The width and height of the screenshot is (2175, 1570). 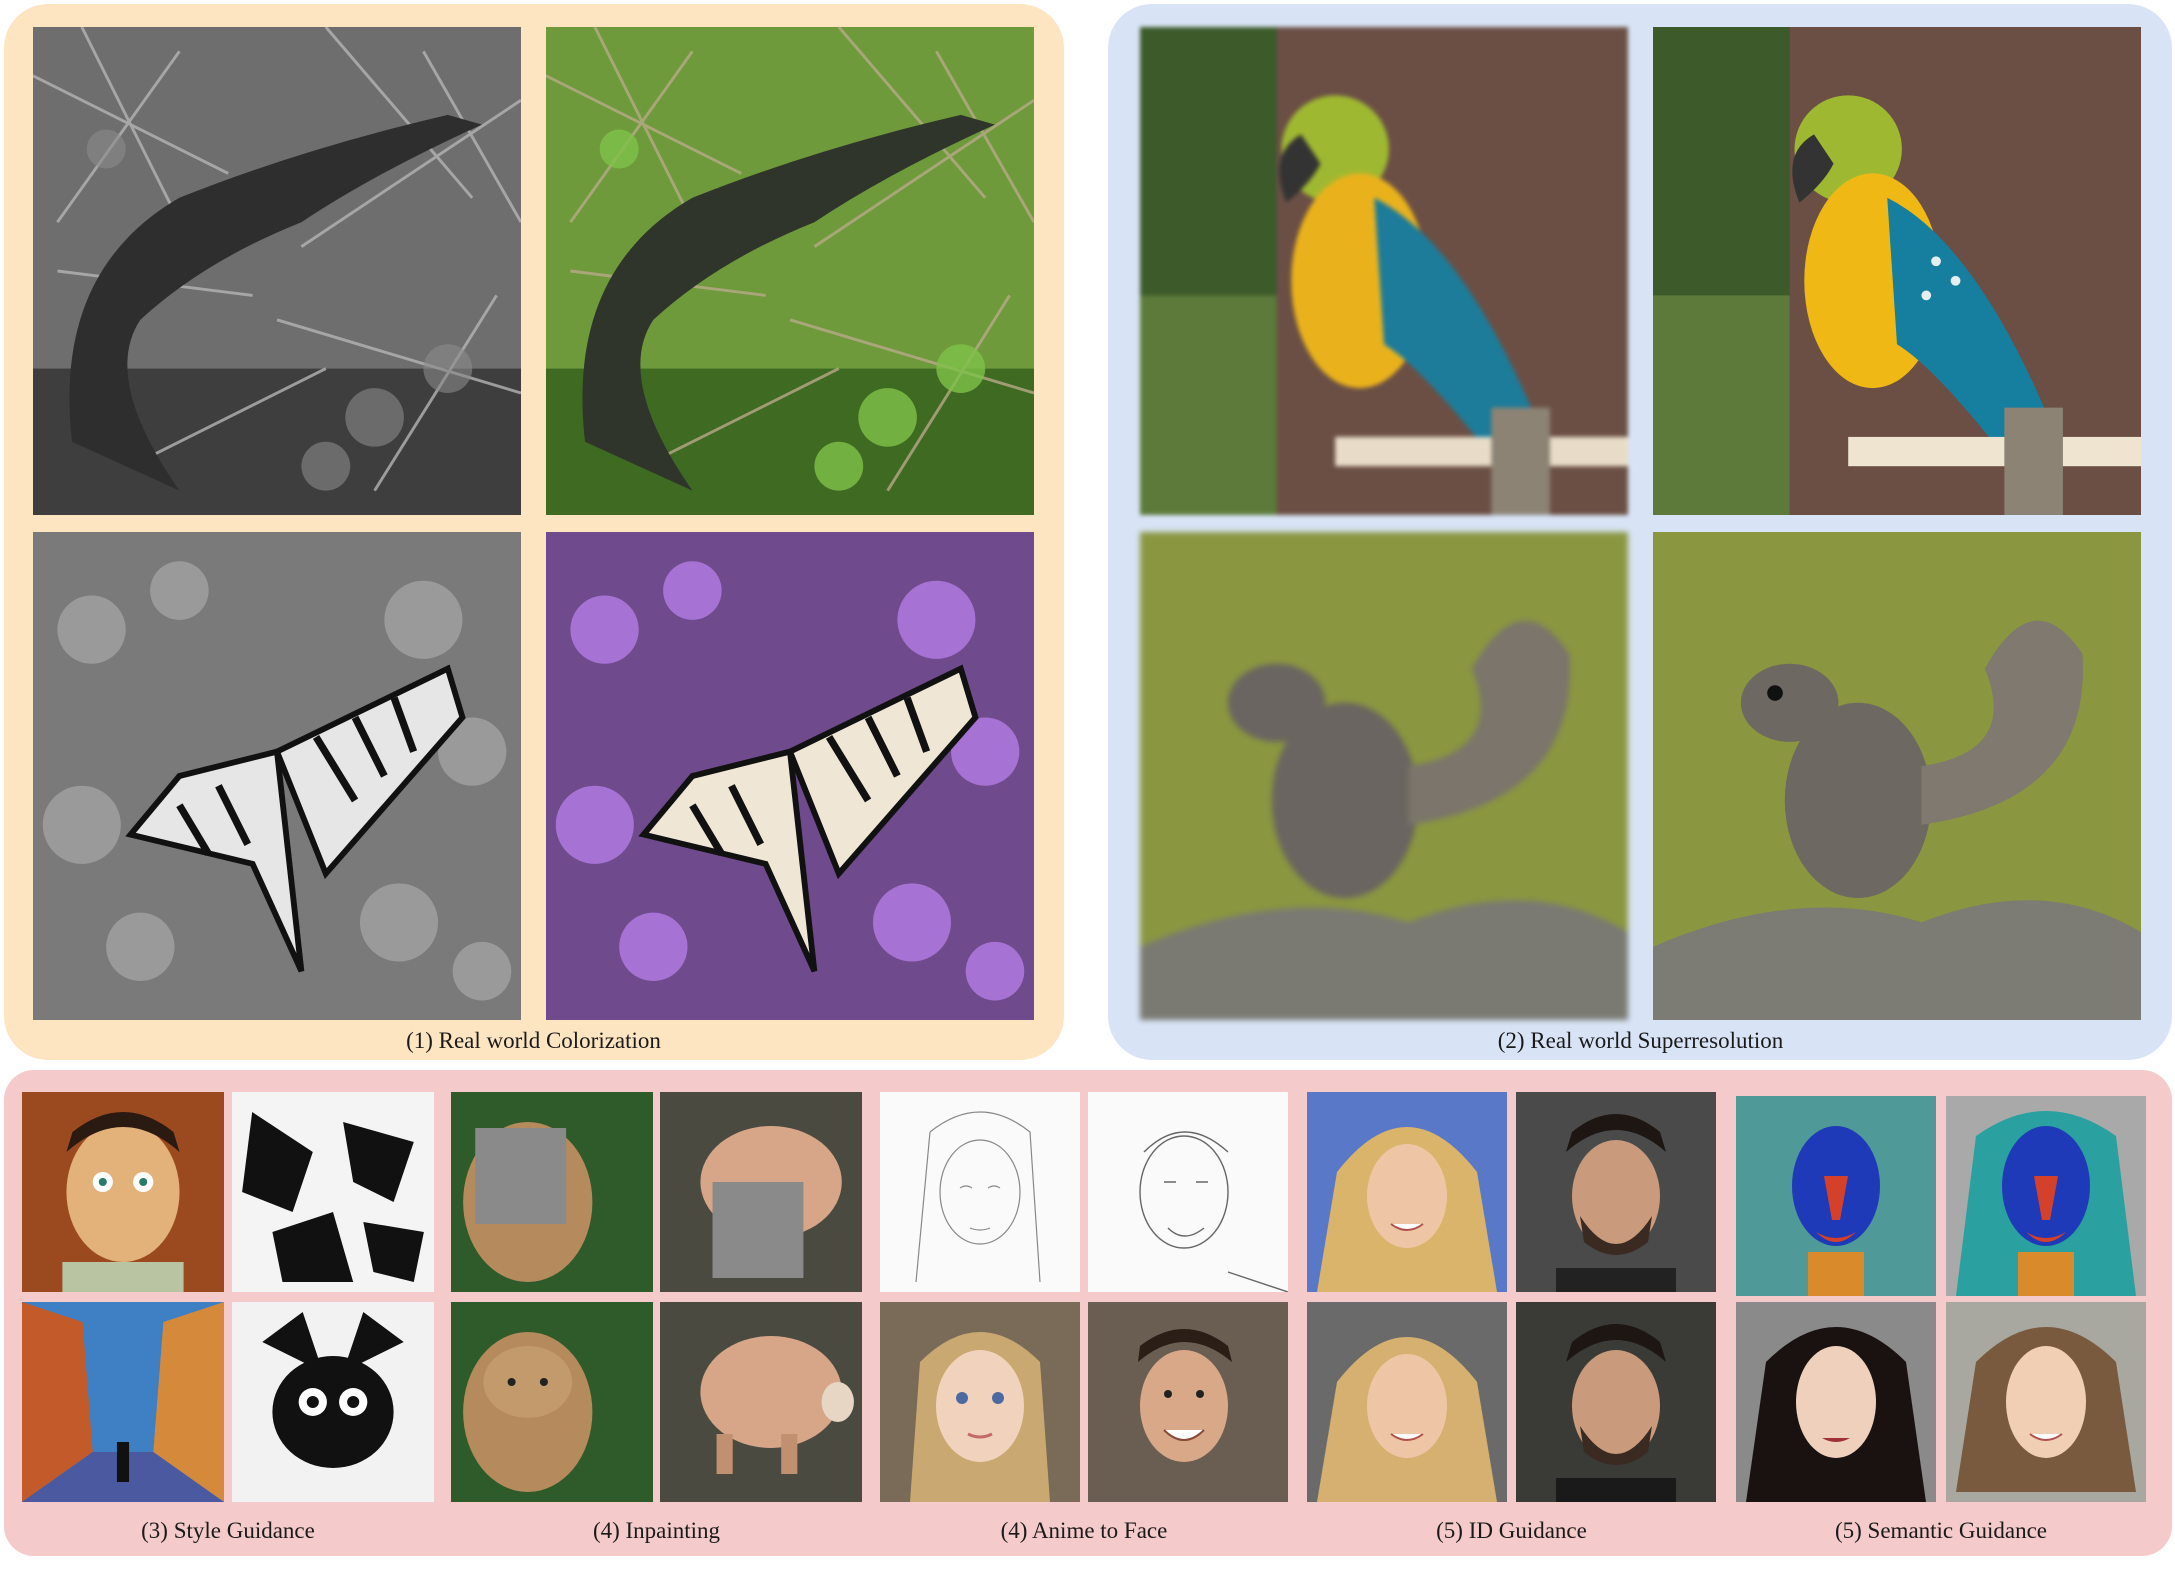 I want to click on anime-to-face-caption: (4) Anime to Face, so click(x=1084, y=1530).